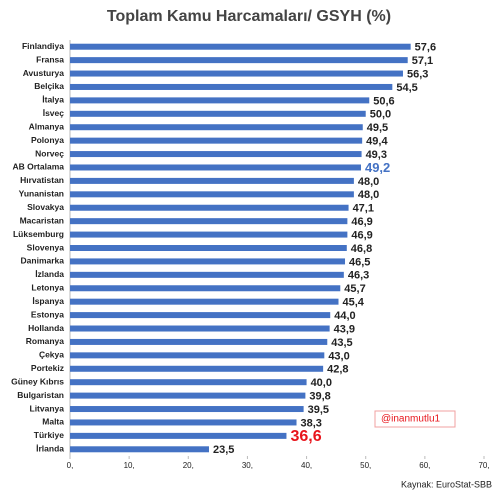 The height and width of the screenshot is (500, 498). What do you see at coordinates (53, 100) in the screenshot?
I see `y-tick-label: İtalya` at bounding box center [53, 100].